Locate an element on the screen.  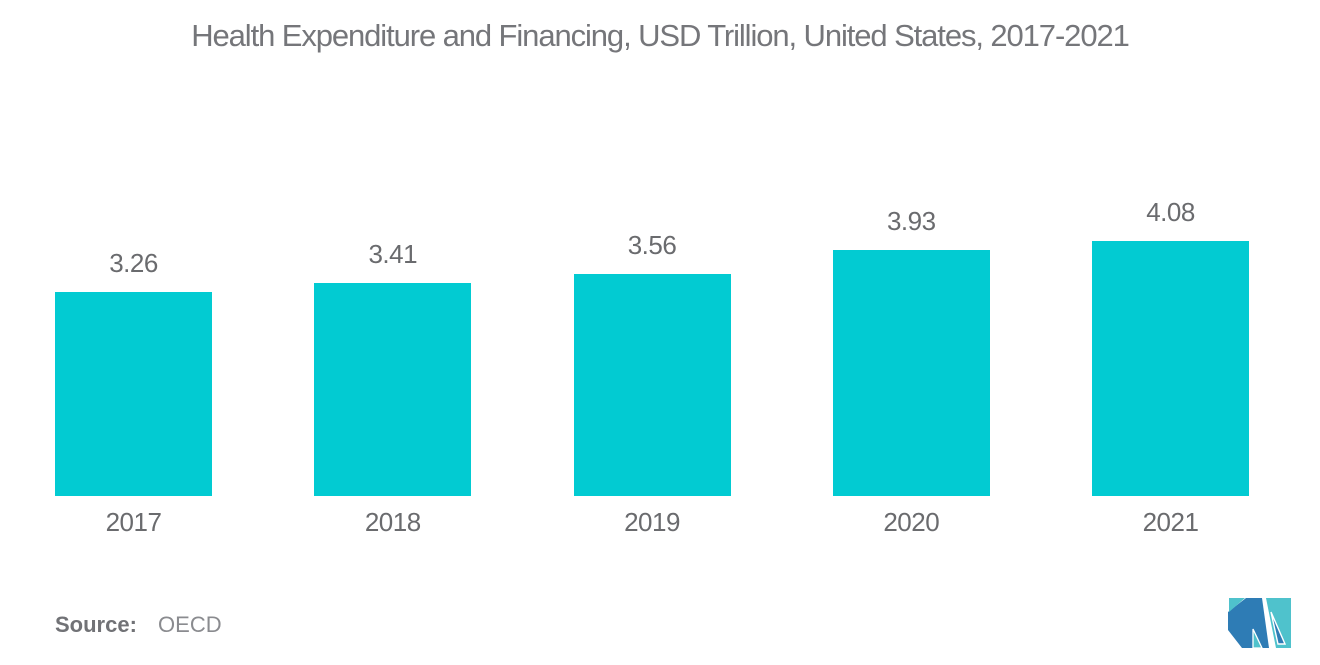
bar-value-label: 3.26 is located at coordinates (133, 263).